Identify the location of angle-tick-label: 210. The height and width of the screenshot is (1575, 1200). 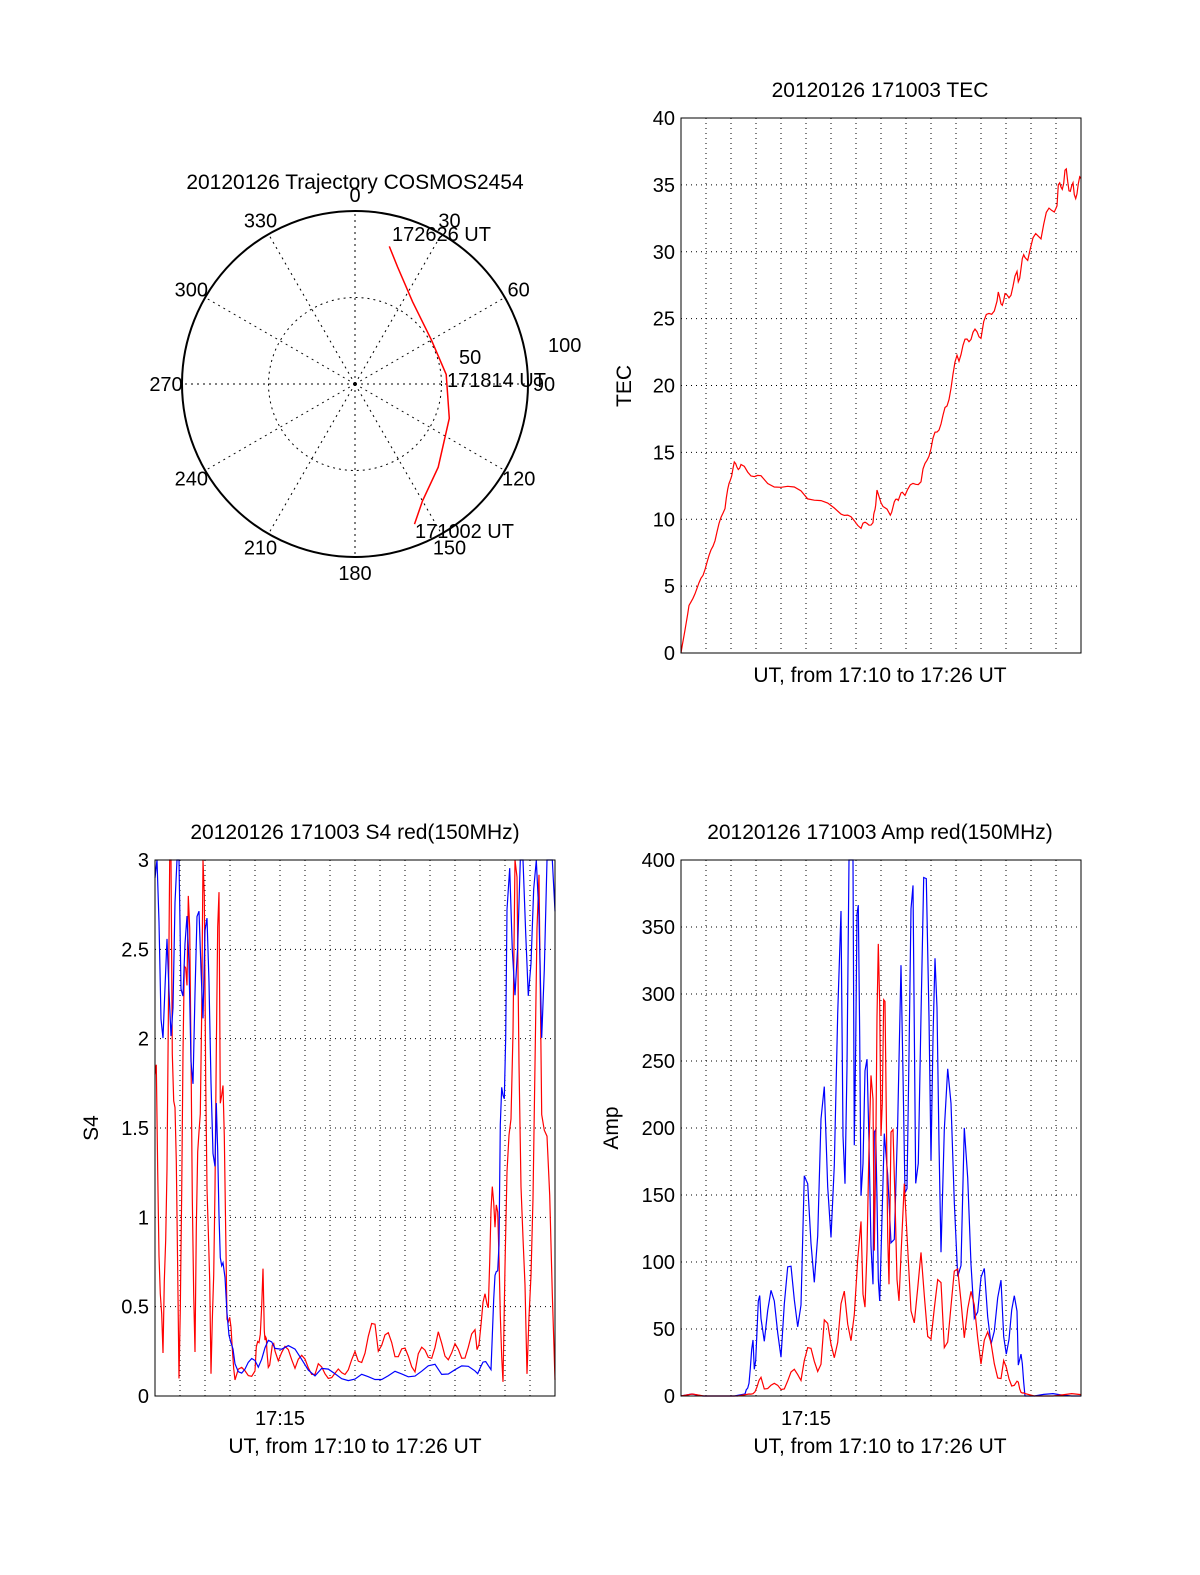
(260, 549).